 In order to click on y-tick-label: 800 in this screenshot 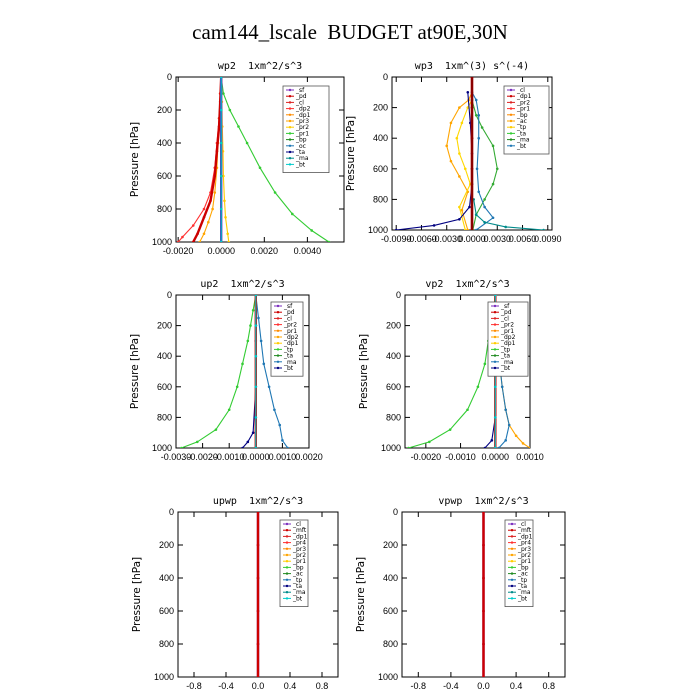, I will do `click(393, 417)`.